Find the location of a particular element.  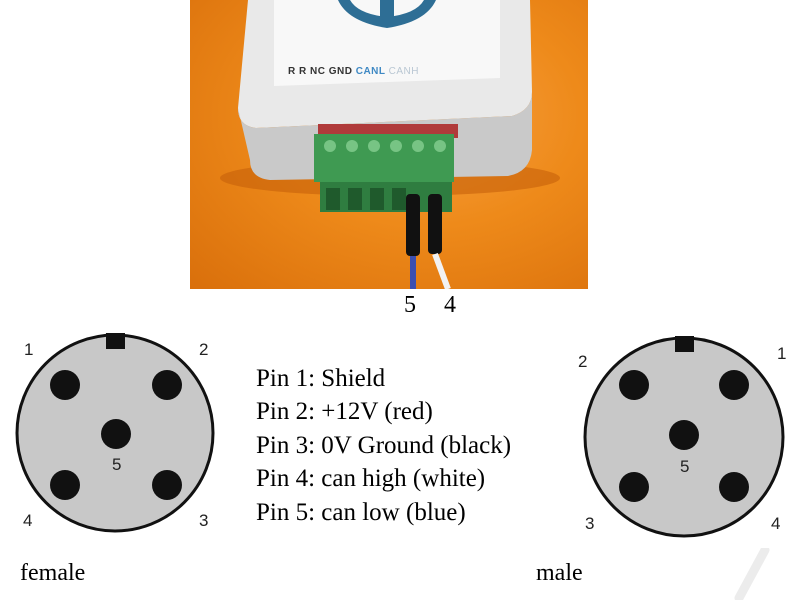

female-pin-label-3: 3 is located at coordinates (204, 520).